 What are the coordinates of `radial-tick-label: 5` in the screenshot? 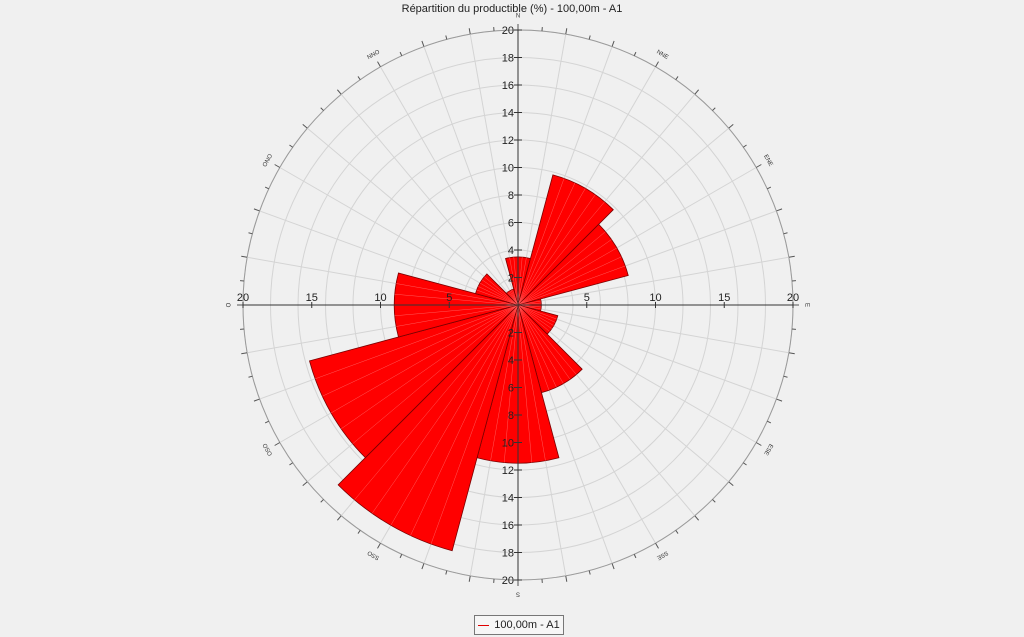 It's located at (449, 298).